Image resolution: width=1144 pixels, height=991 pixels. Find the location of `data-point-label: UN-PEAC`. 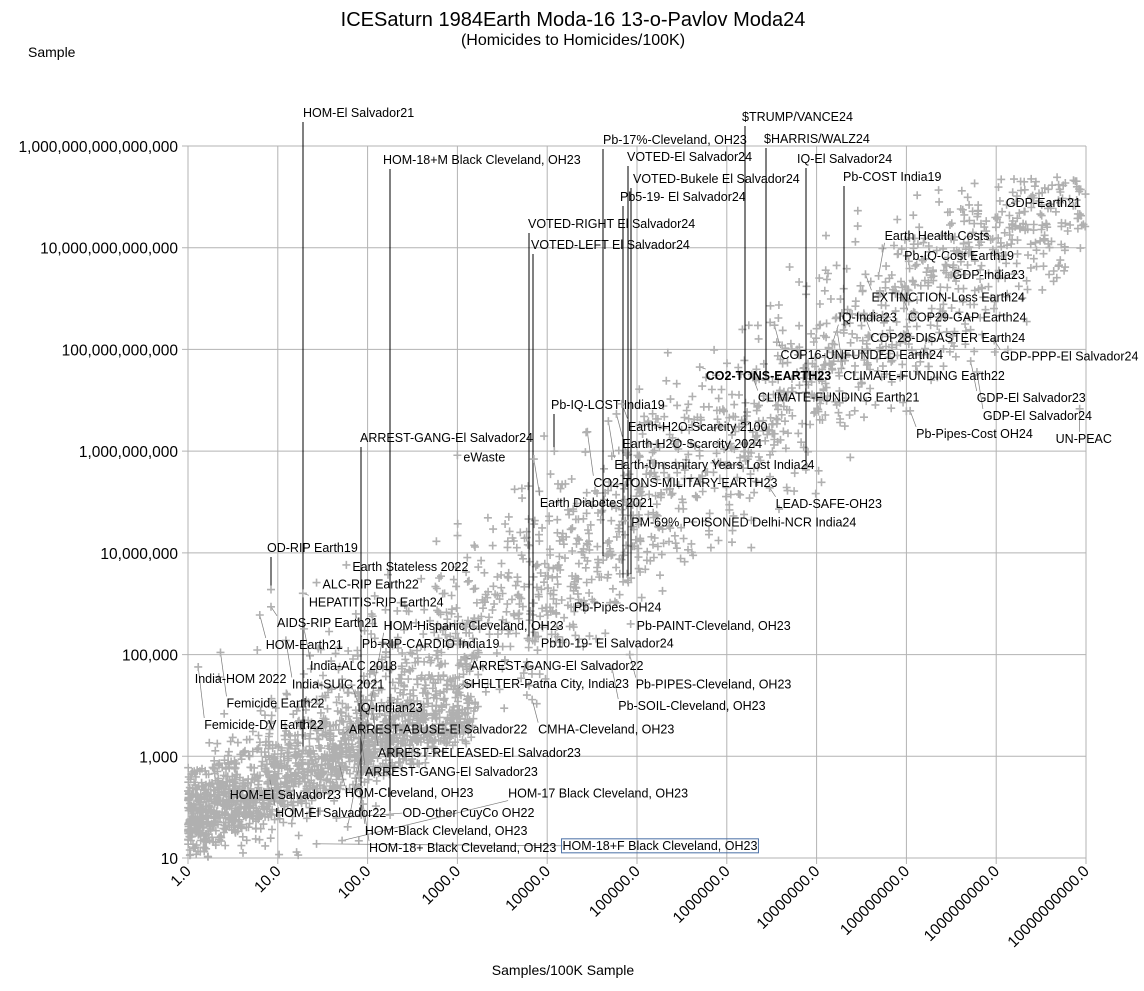

data-point-label: UN-PEAC is located at coordinates (1084, 439).